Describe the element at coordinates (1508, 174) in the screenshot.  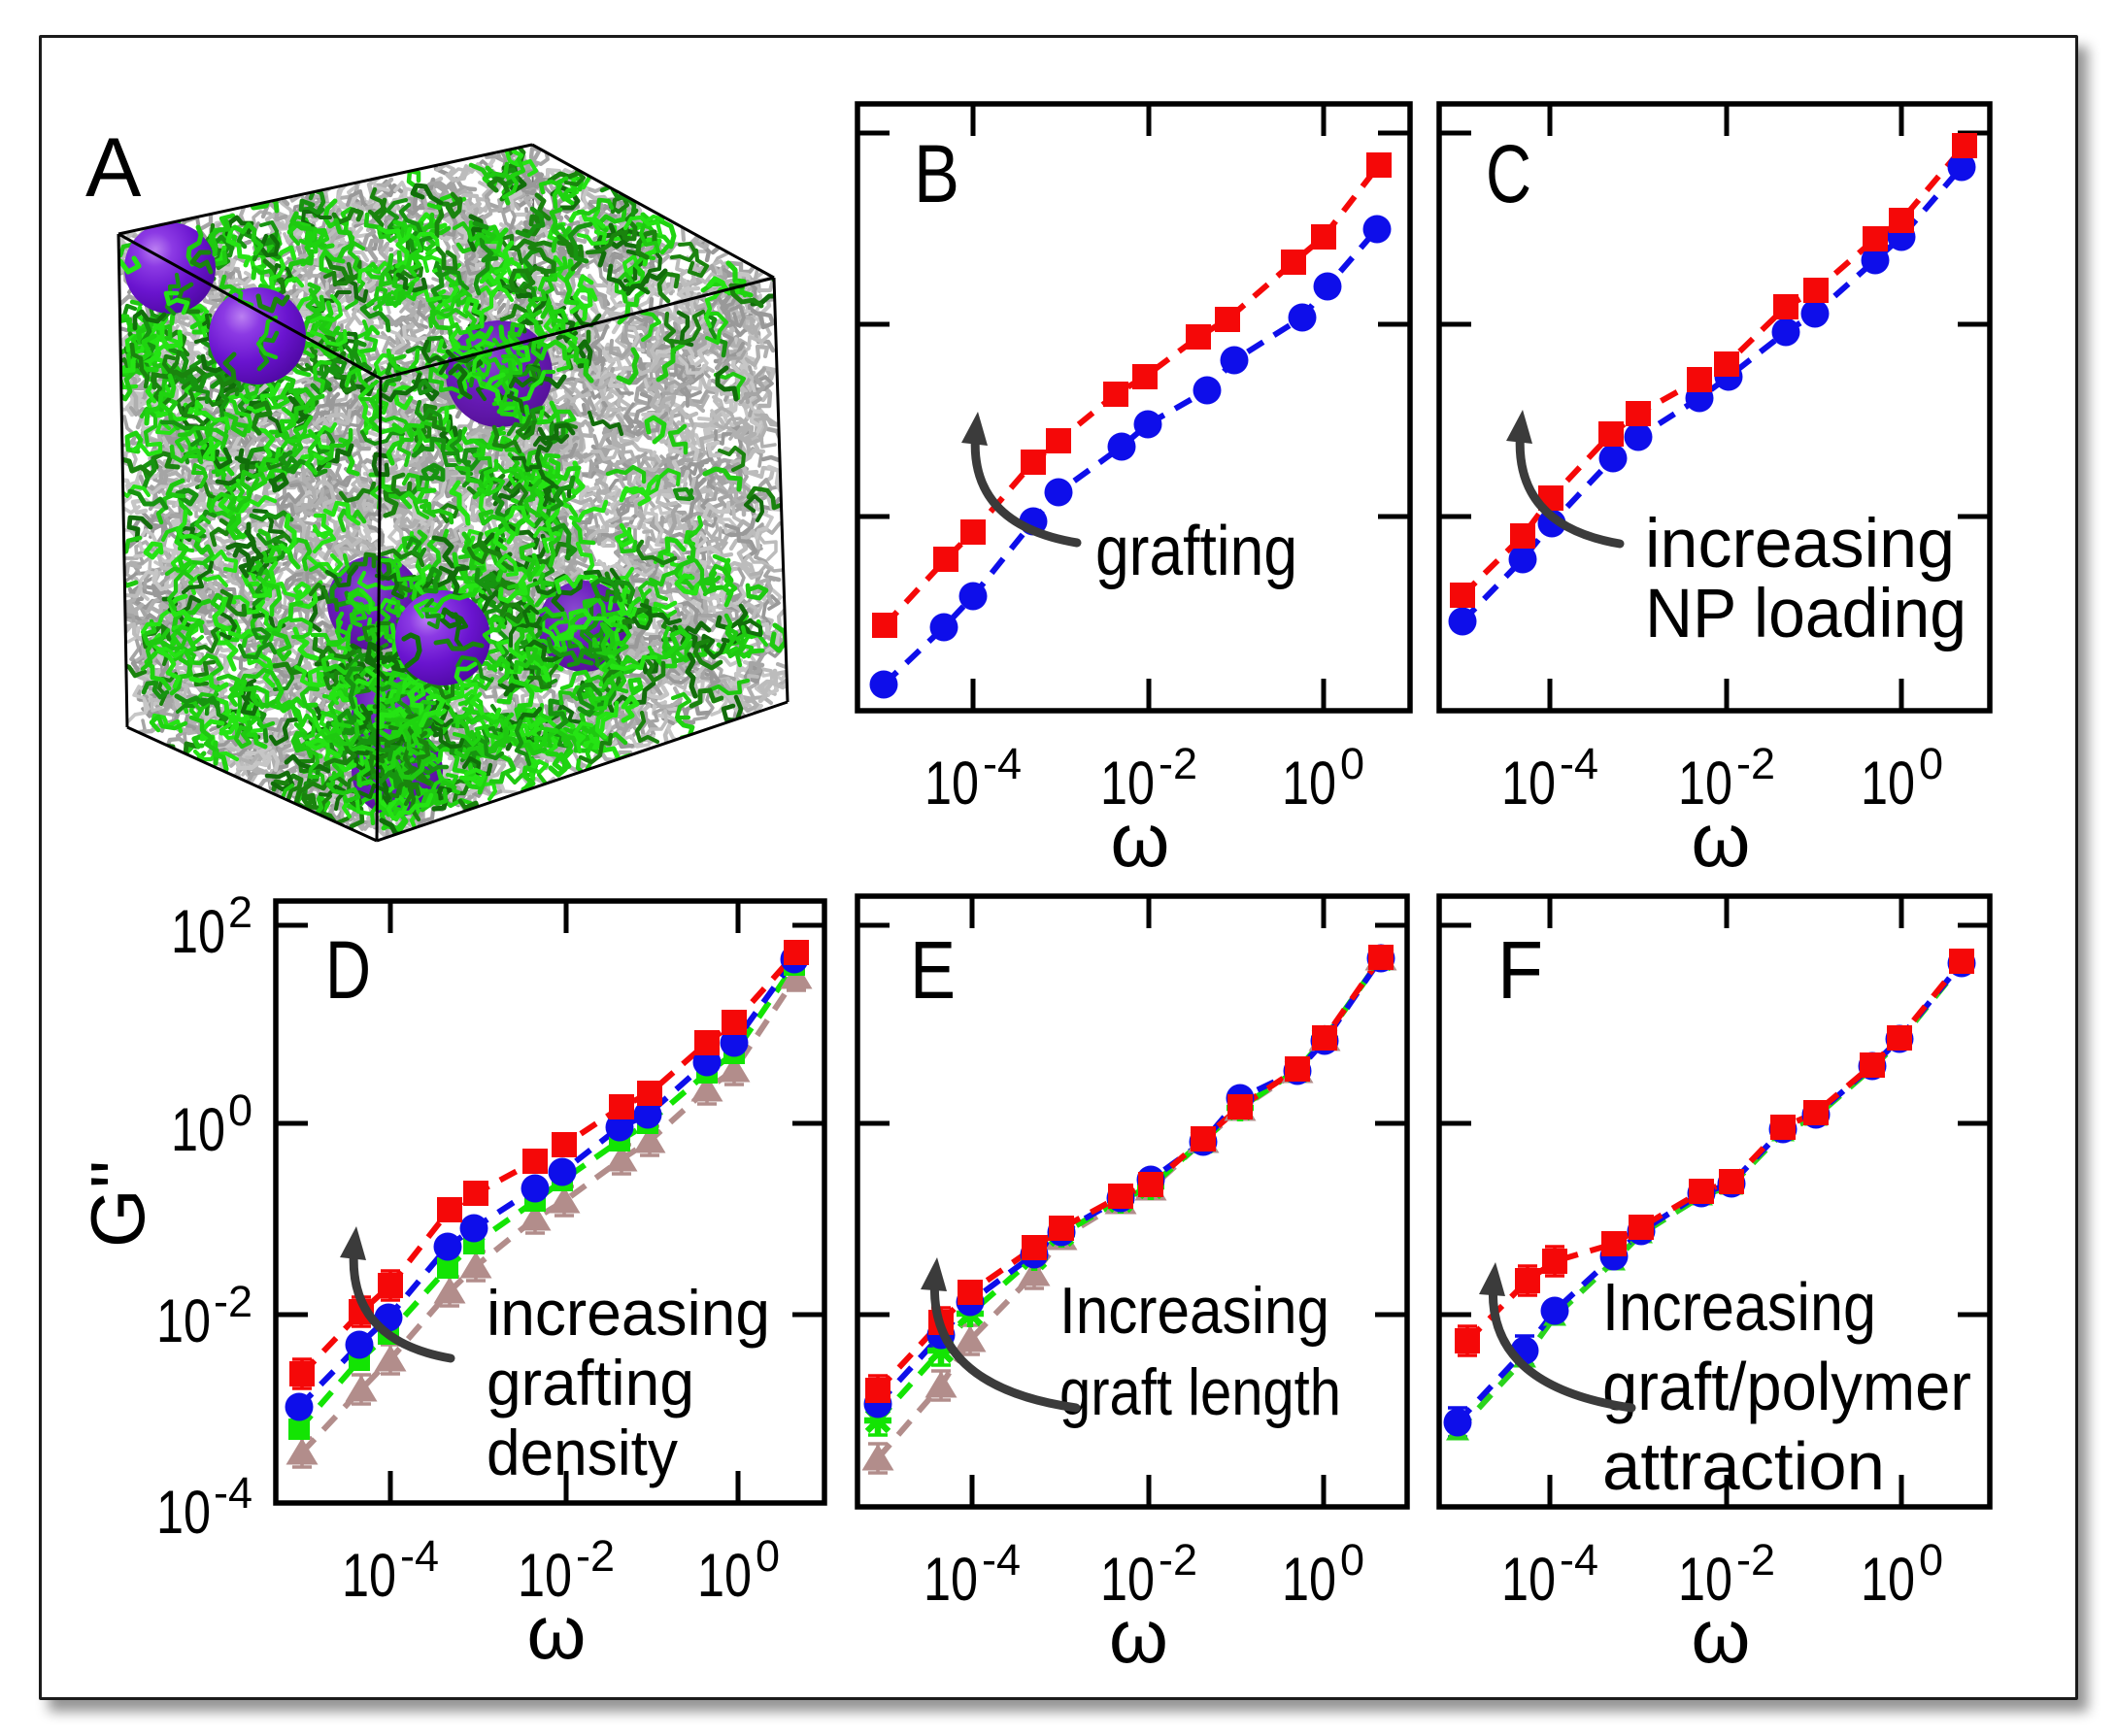
I see `svg-text: C` at that location.